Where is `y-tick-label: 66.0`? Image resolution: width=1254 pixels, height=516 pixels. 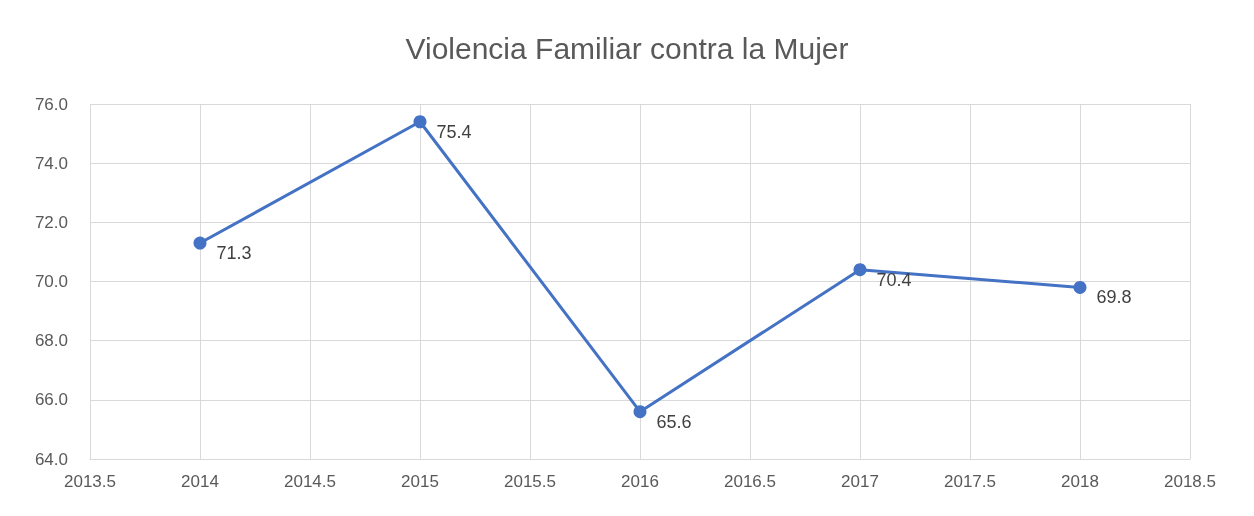 y-tick-label: 66.0 is located at coordinates (51, 400).